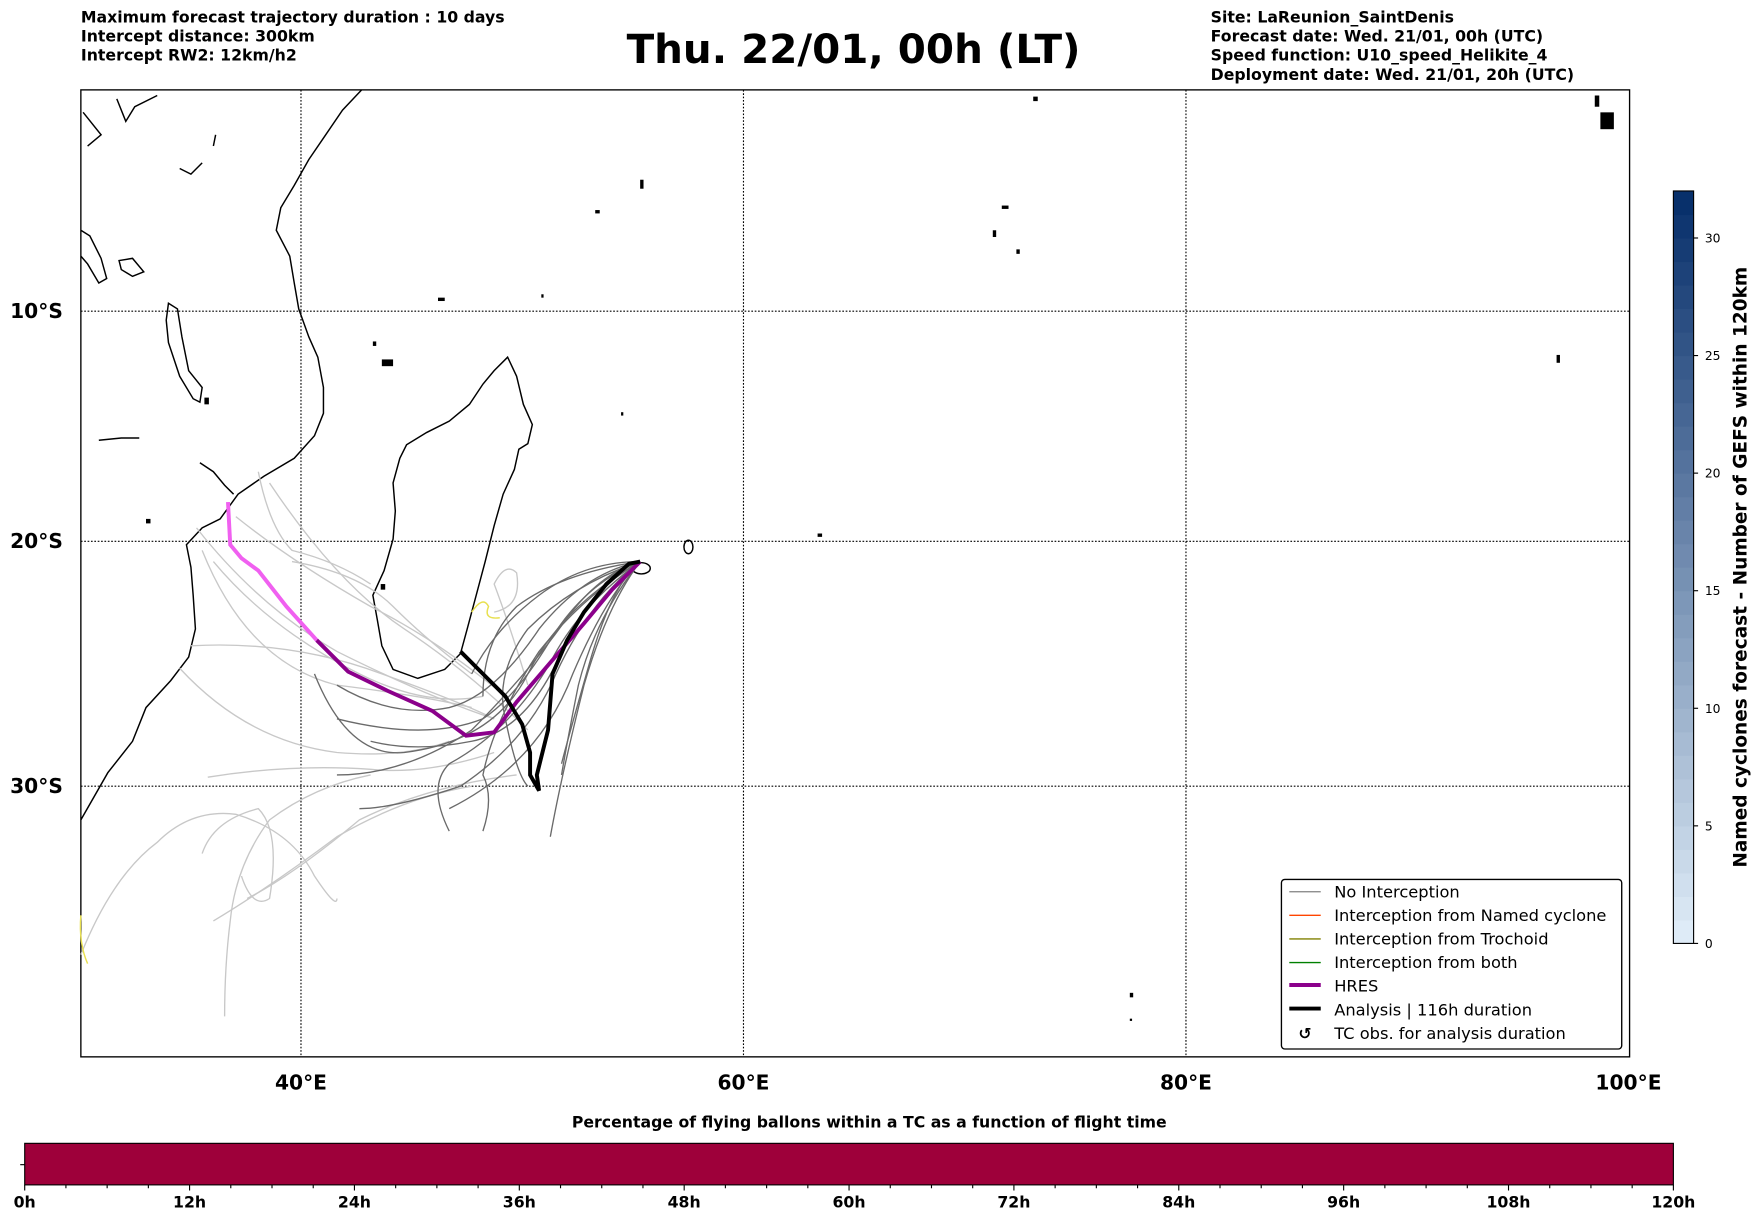 This screenshot has height=1213, width=1752. I want to click on right-colorbar-gradient, so click(1683, 567).